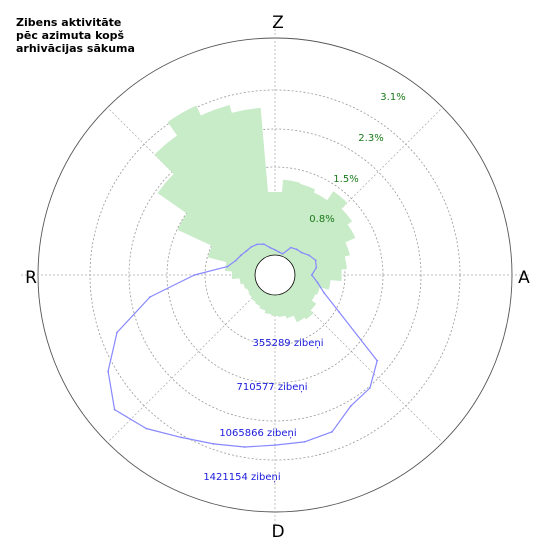 The image size is (550, 550). I want to click on percent-tick-label: 0.8%, so click(321, 219).